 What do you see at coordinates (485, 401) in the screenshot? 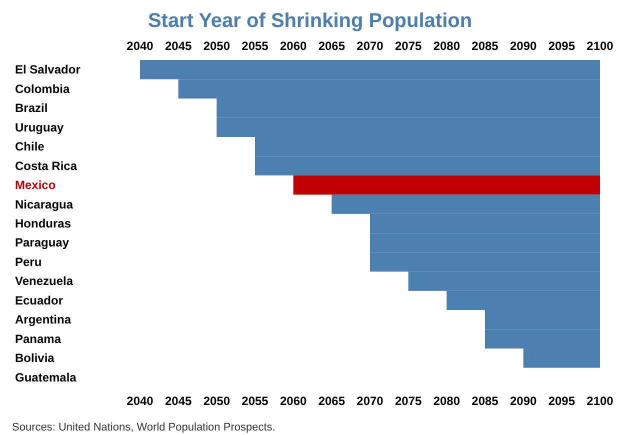
I see `x-tick-label: 2085` at bounding box center [485, 401].